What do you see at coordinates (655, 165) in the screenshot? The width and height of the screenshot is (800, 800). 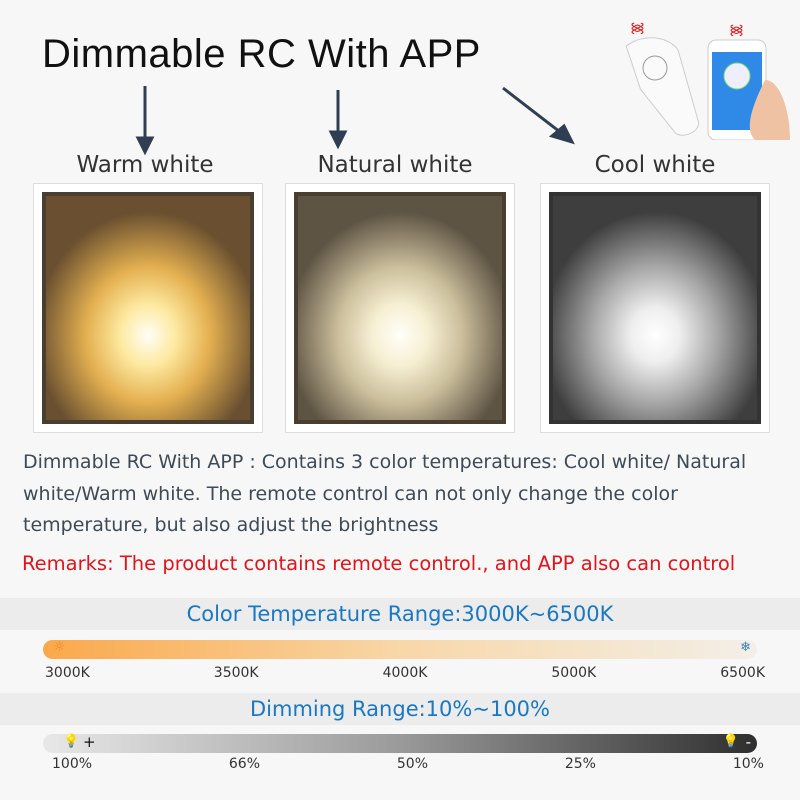 I see `panel-label-cool: Cool white` at bounding box center [655, 165].